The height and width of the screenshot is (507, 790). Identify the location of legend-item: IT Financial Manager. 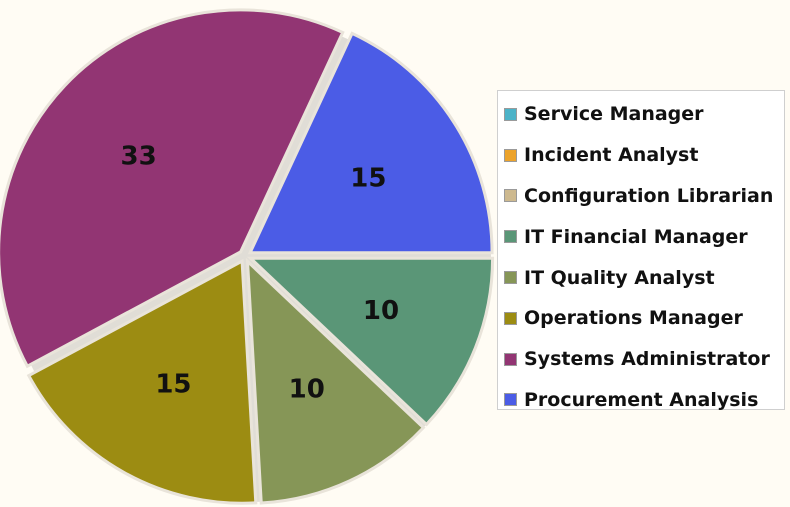
(644, 236).